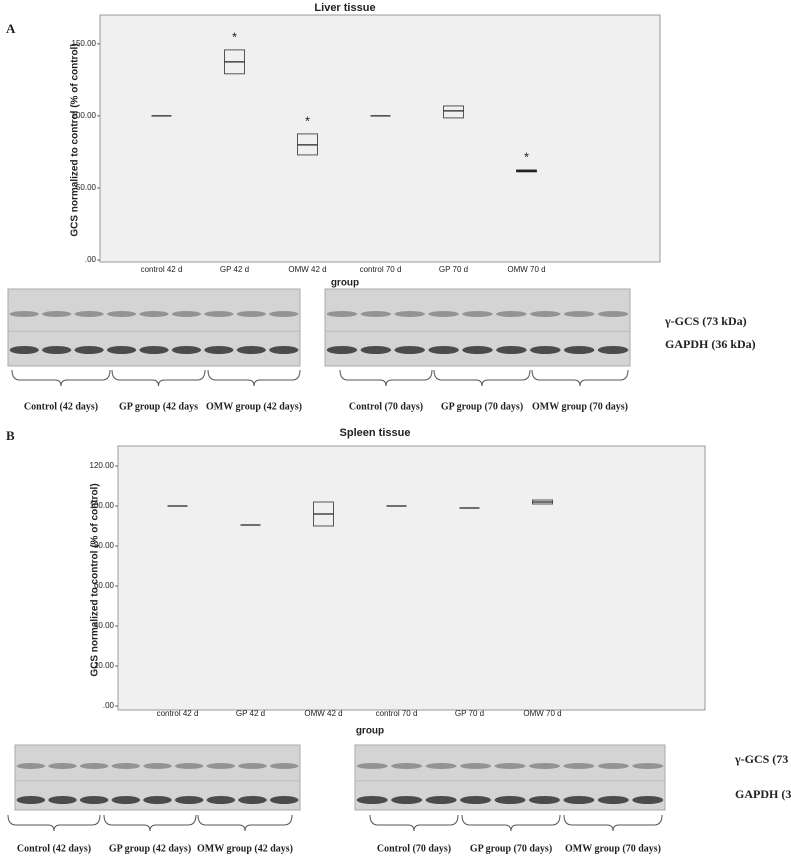 The width and height of the screenshot is (791, 865). I want to click on x-tick-label: OMW 42 d, so click(307, 269).